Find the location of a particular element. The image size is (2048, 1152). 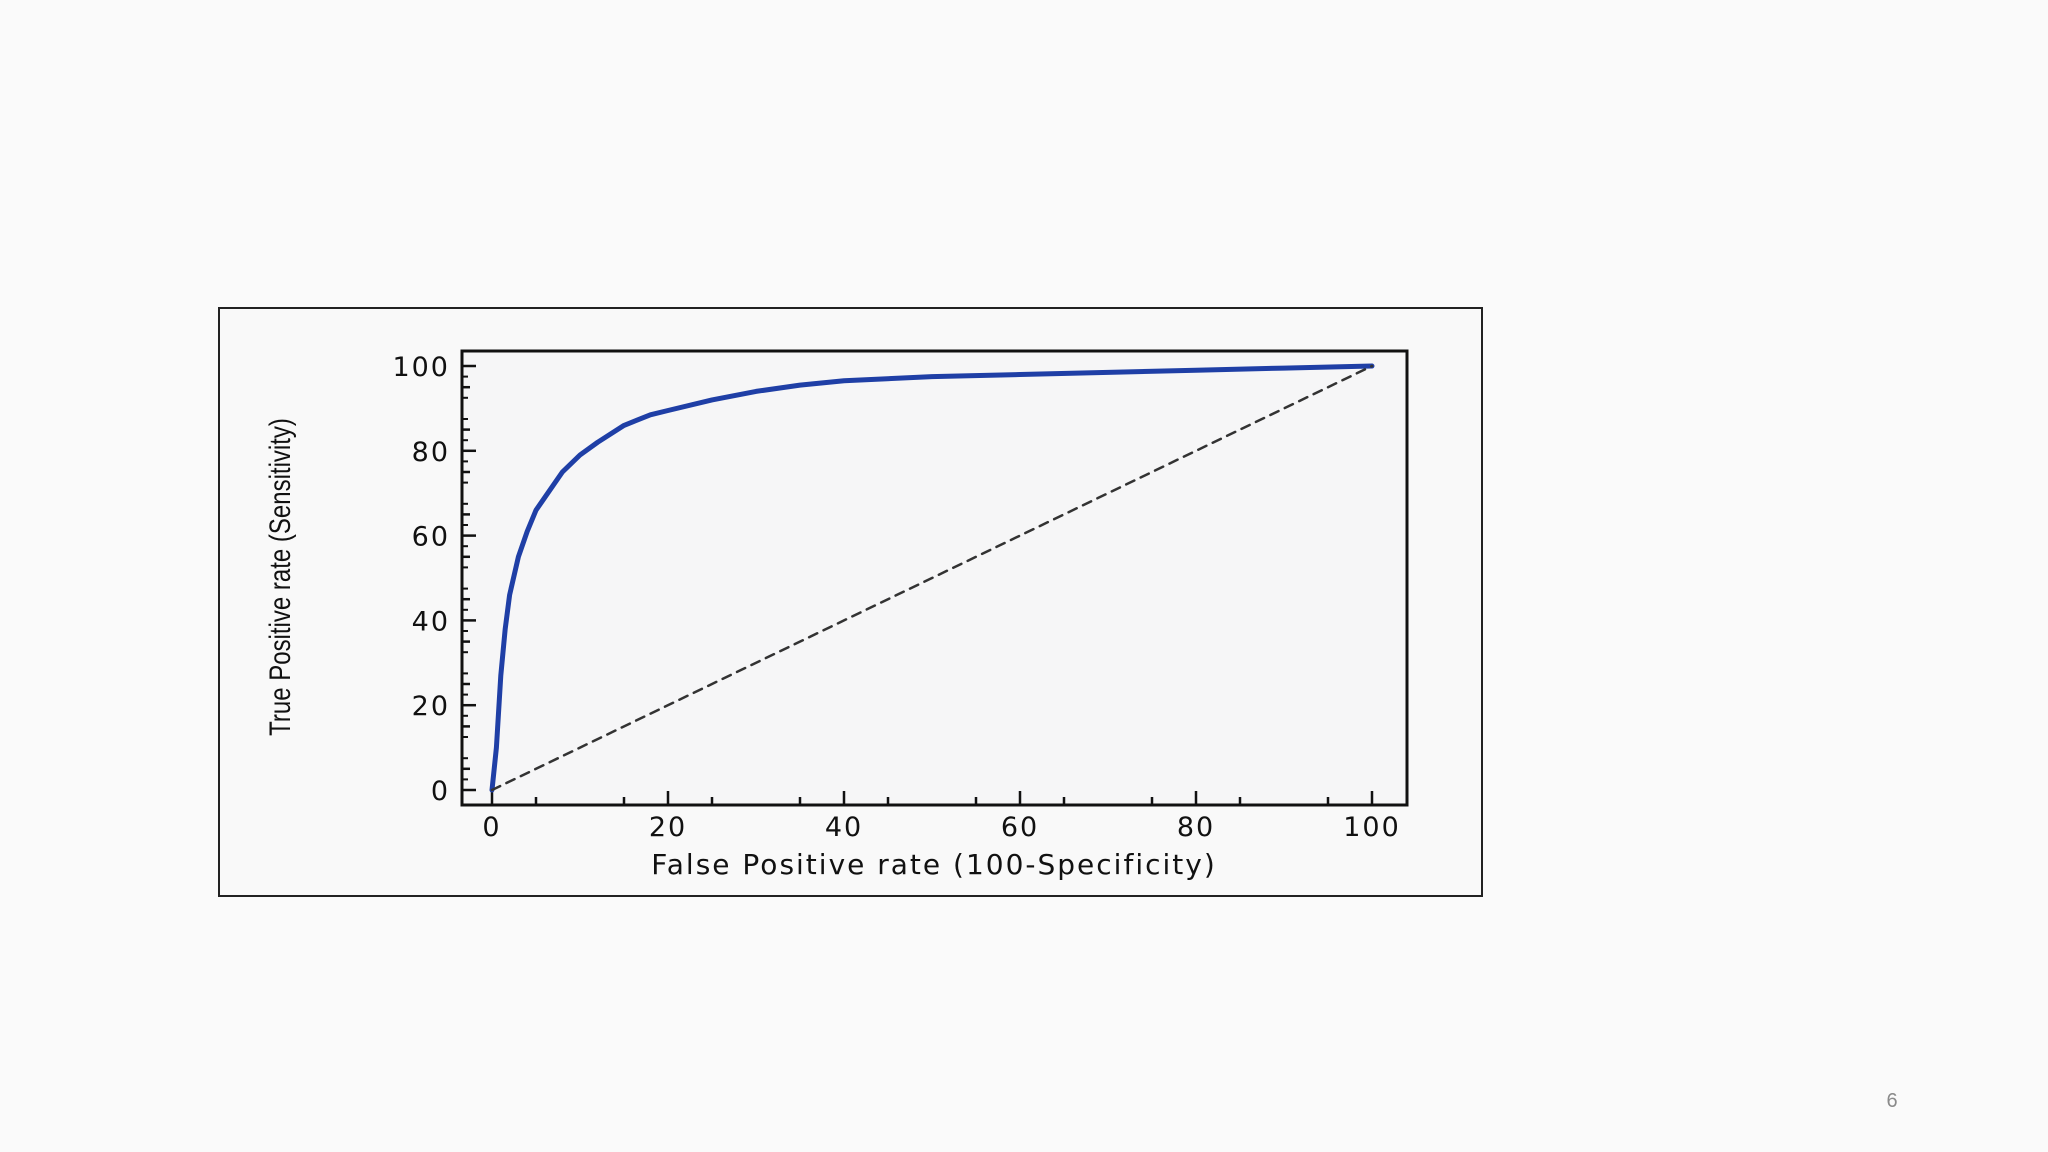

y-tick-label: 60 is located at coordinates (431, 537).